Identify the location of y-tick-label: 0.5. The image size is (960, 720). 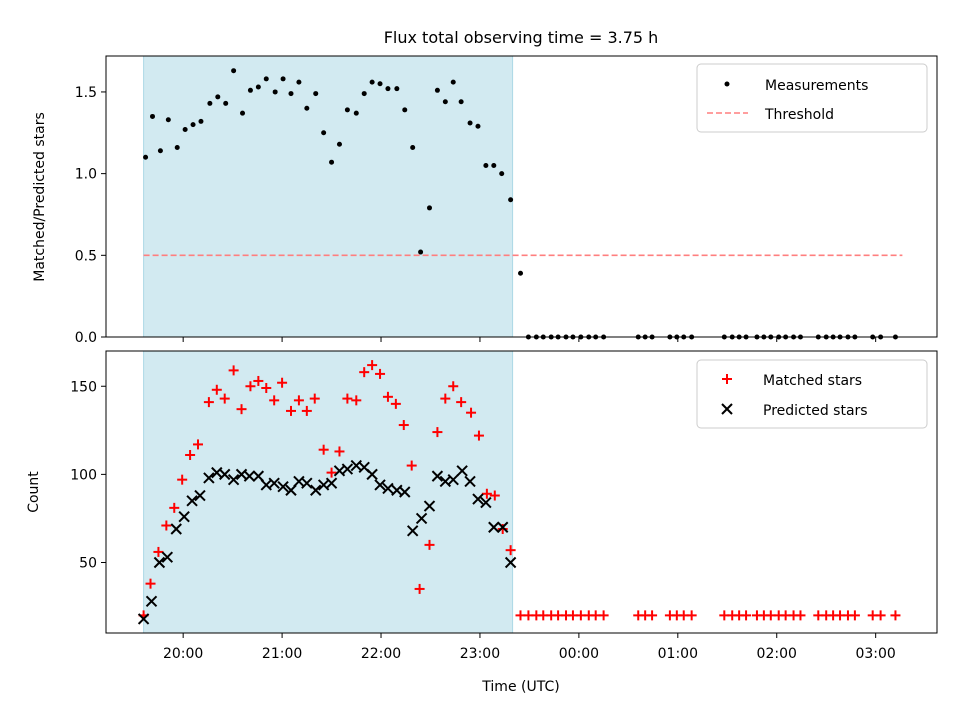
(86, 256).